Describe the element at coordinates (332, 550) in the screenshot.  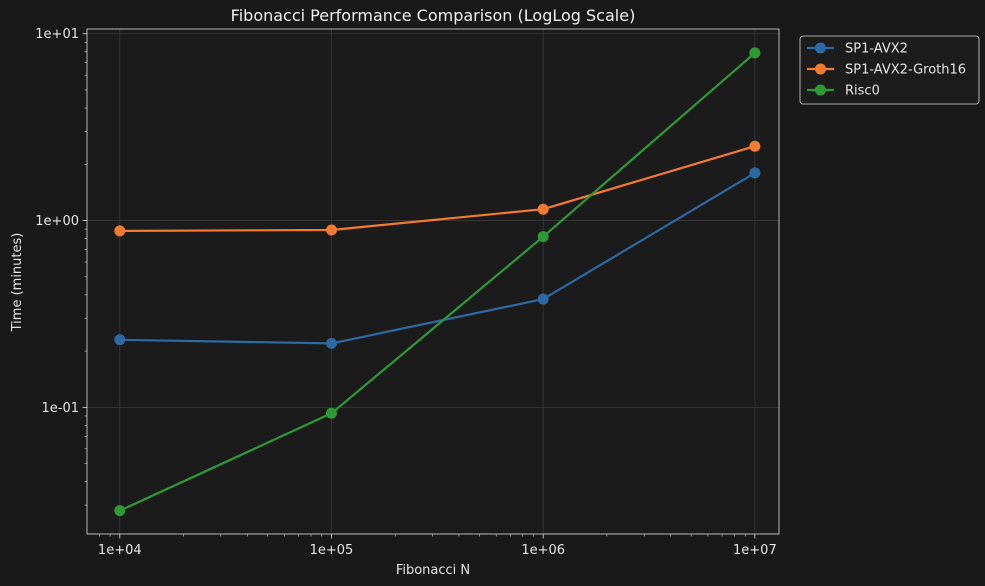
I see `x-tick-label: 1e+05` at that location.